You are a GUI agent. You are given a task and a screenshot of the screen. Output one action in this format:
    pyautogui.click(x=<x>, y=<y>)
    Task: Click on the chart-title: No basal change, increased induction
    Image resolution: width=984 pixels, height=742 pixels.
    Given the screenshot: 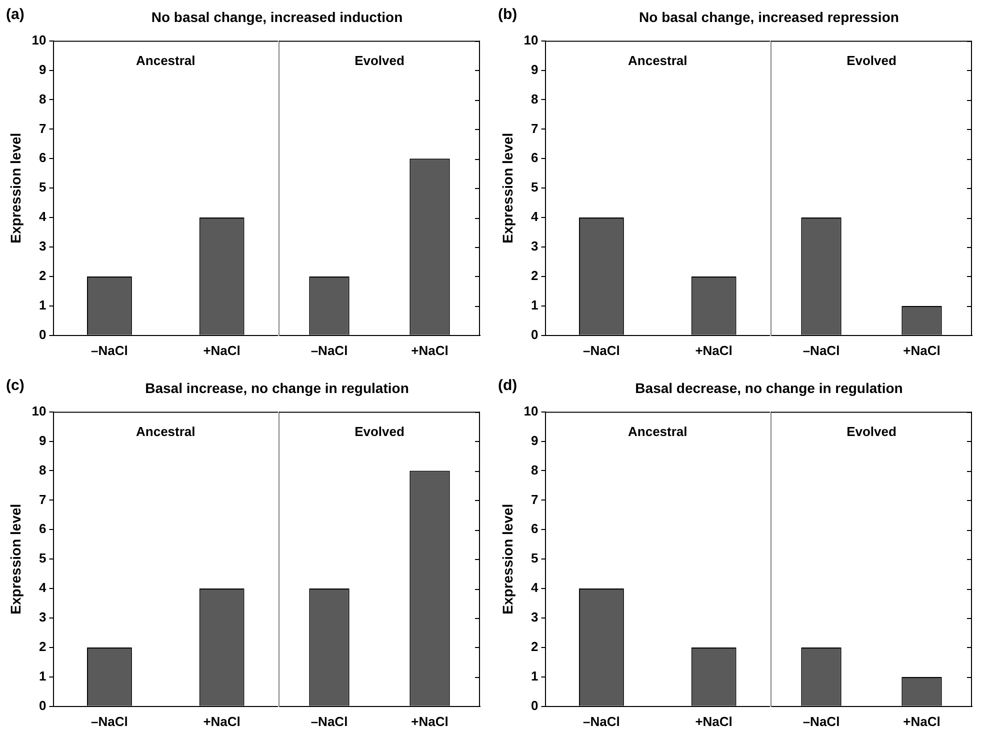 What is the action you would take?
    pyautogui.click(x=277, y=17)
    